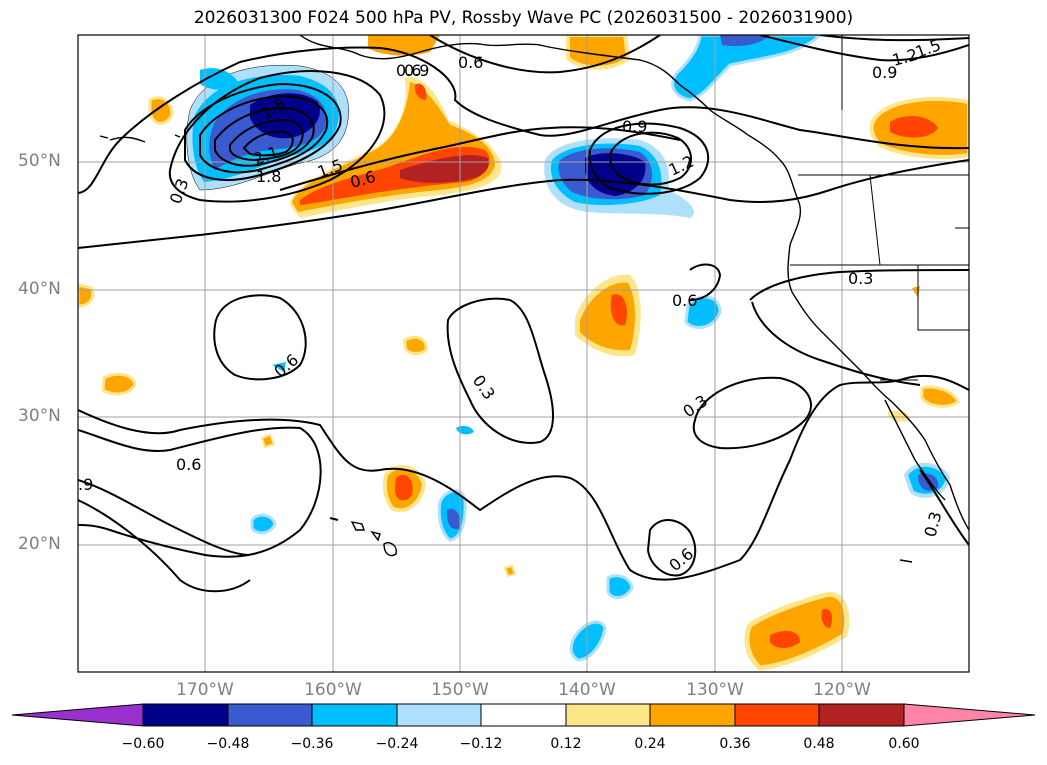 This screenshot has width=1047, height=765. Describe the element at coordinates (481, 744) in the screenshot. I see `colorbar-tick-label: −0.12` at that location.